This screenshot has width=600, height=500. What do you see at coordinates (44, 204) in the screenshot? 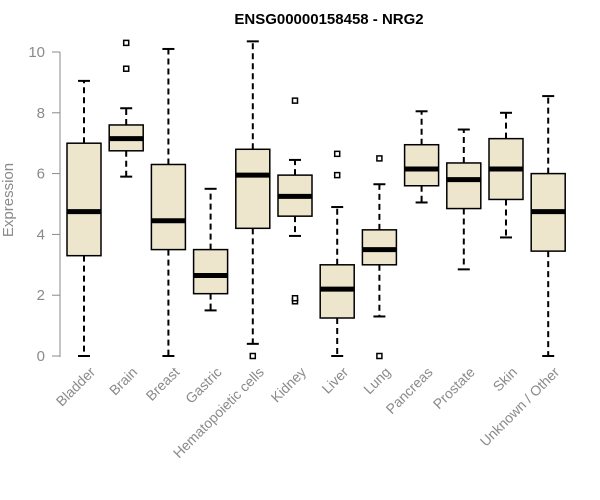
I see `y-axis-ticks: 0 2 4 6 8 10` at bounding box center [44, 204].